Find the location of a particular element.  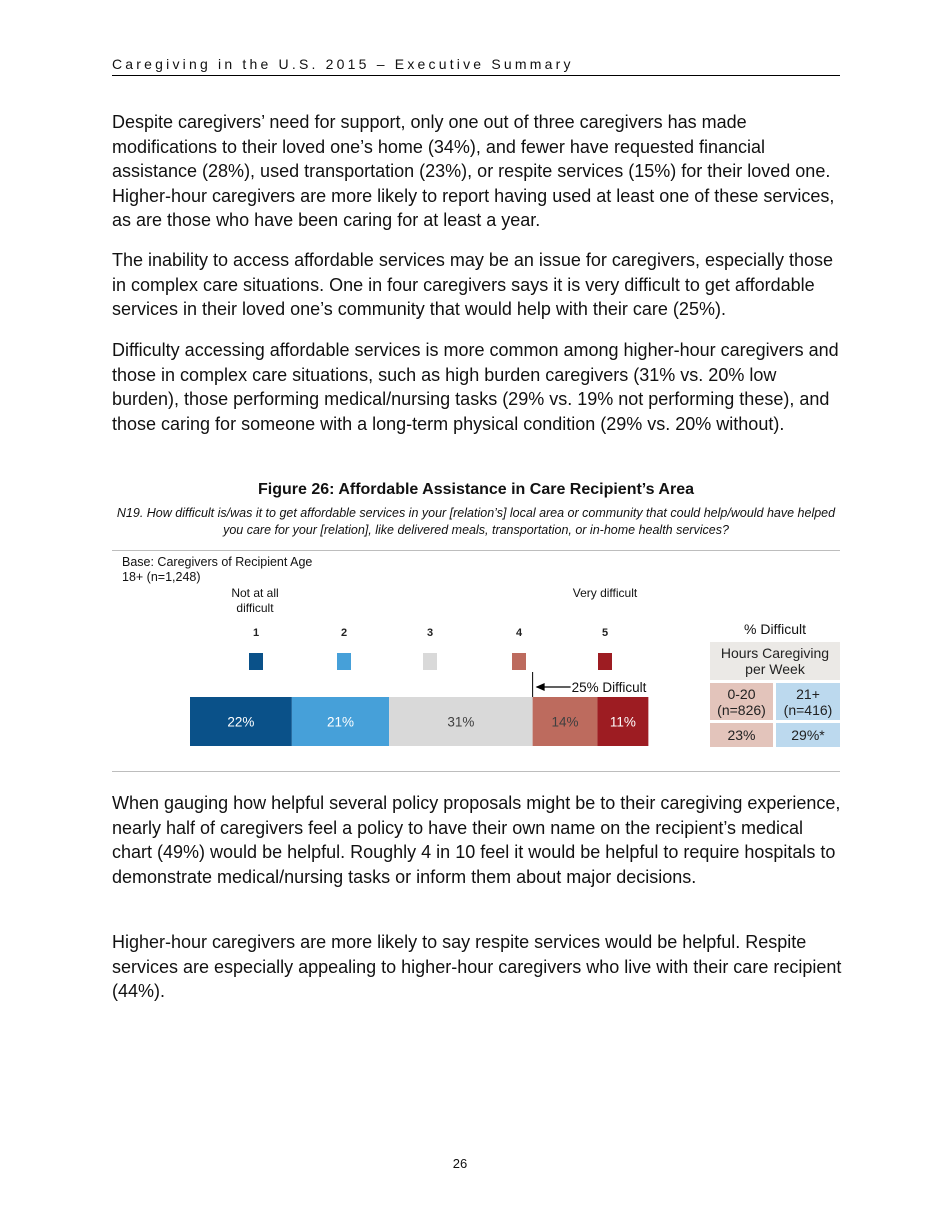

page-number: 26 is located at coordinates (460, 1163).